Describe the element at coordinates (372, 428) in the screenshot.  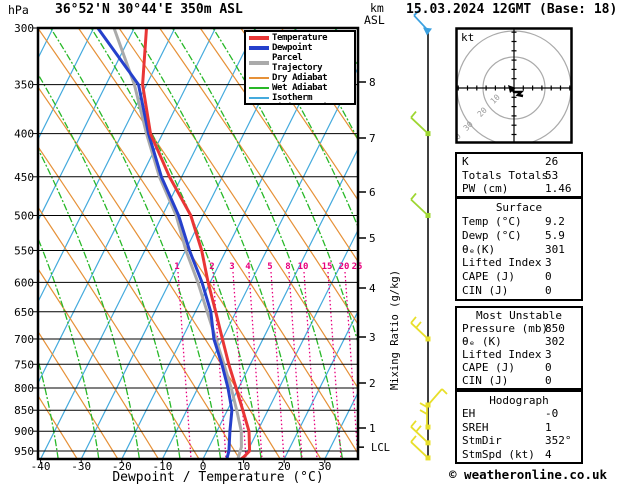
I see `km-tick-label: 1` at that location.